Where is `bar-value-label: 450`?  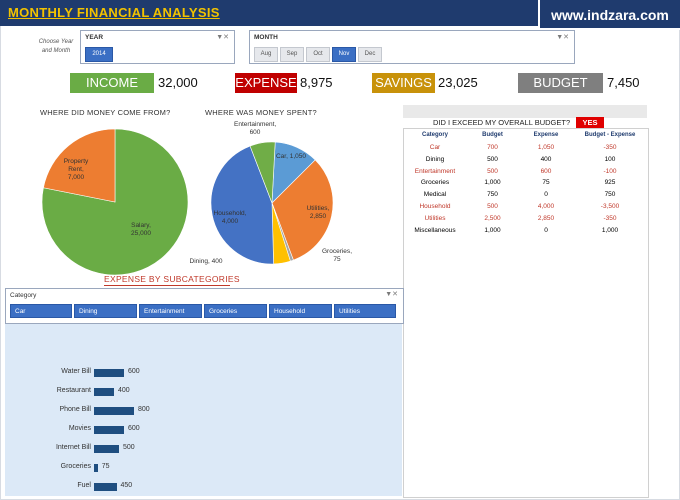 bar-value-label: 450 is located at coordinates (126, 485).